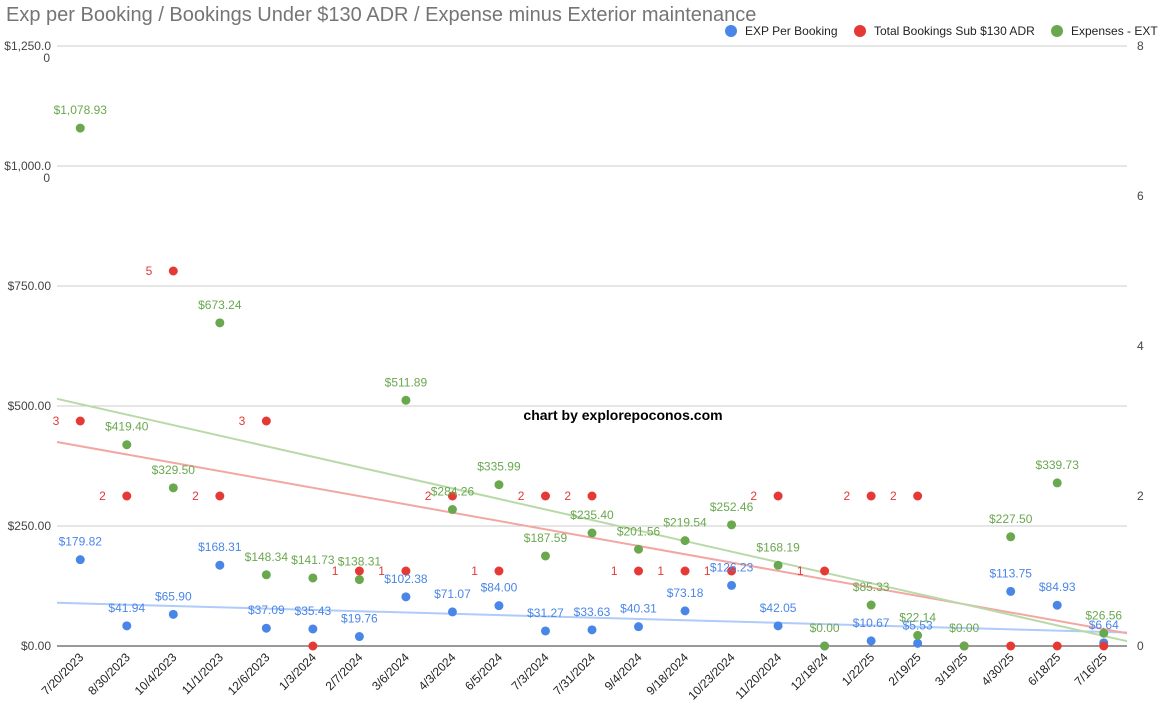  What do you see at coordinates (313, 611) in the screenshot?
I see `data-label-exp-per-booking: $35.43` at bounding box center [313, 611].